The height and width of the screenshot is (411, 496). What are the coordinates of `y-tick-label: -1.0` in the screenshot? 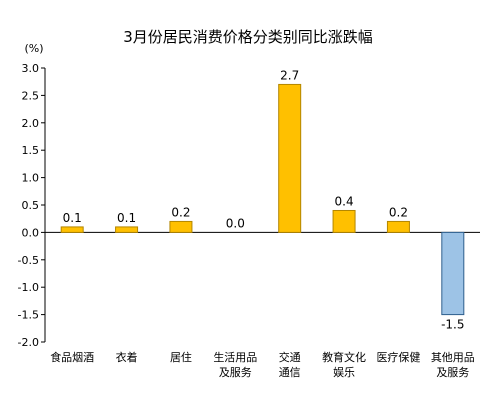 It's located at (28, 287).